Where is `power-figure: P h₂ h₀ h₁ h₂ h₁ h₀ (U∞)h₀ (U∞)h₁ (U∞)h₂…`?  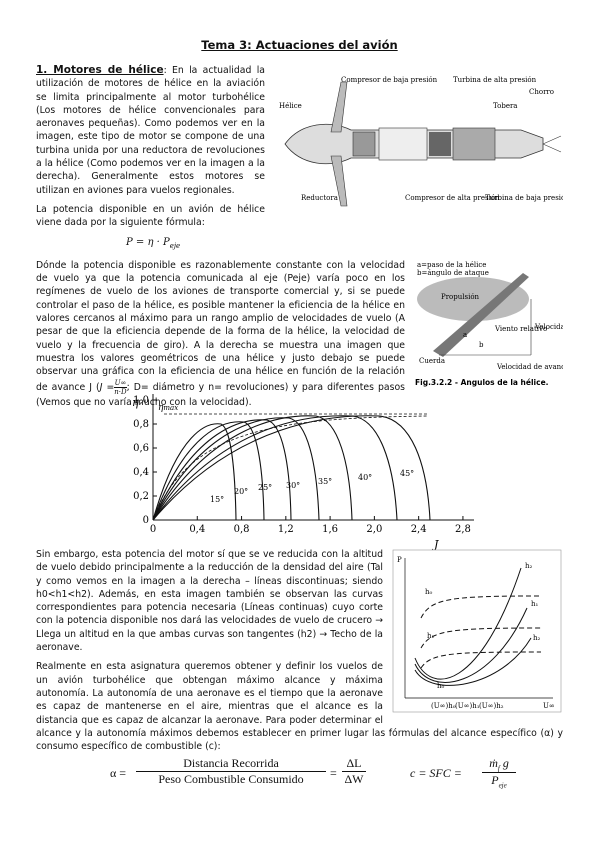
power-figure: P h₂ h₀ h₁ h₂ h₁ h₀ (U∞)h₀ (U∞)h₁ (U∞)h₂… is located at coordinates (477, 631).